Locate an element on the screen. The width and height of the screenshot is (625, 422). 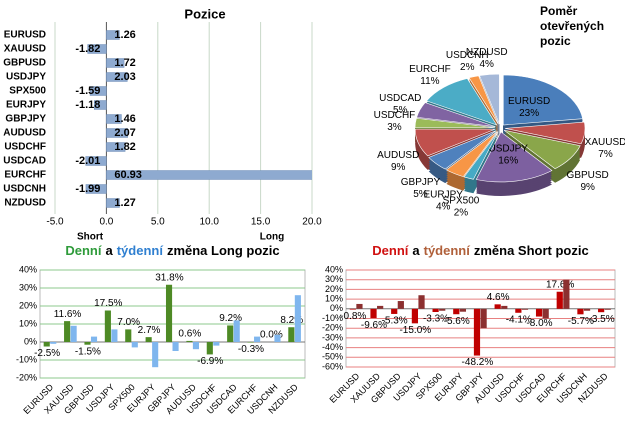
value-label: 0.6% is located at coordinates (189, 334).